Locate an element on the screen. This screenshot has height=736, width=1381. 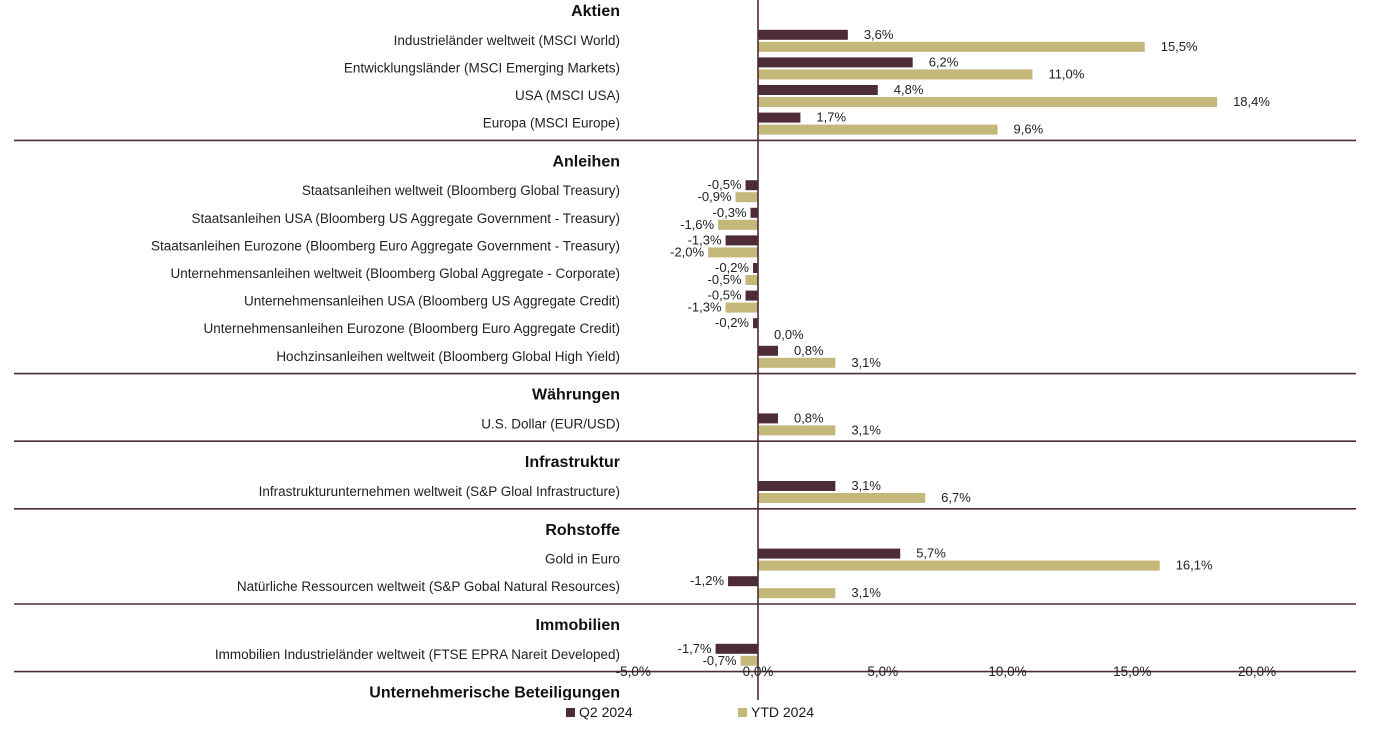
data-label-ytd: -1,3% is located at coordinates (705, 307).